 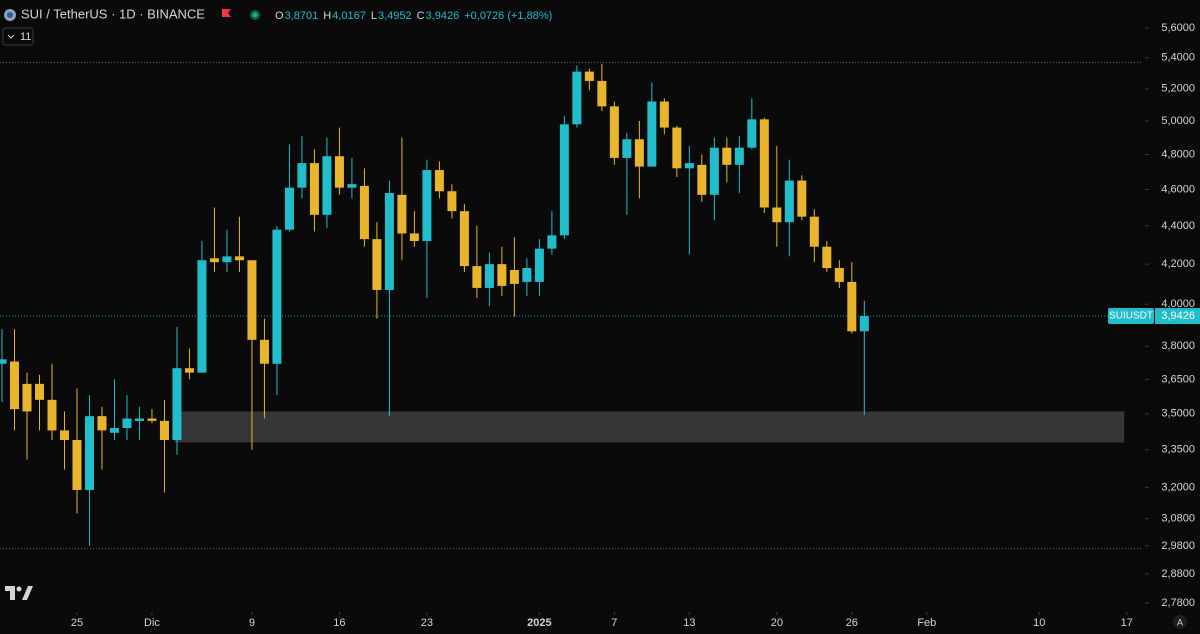 I want to click on ohlc-low: 3,4952, so click(x=395, y=16).